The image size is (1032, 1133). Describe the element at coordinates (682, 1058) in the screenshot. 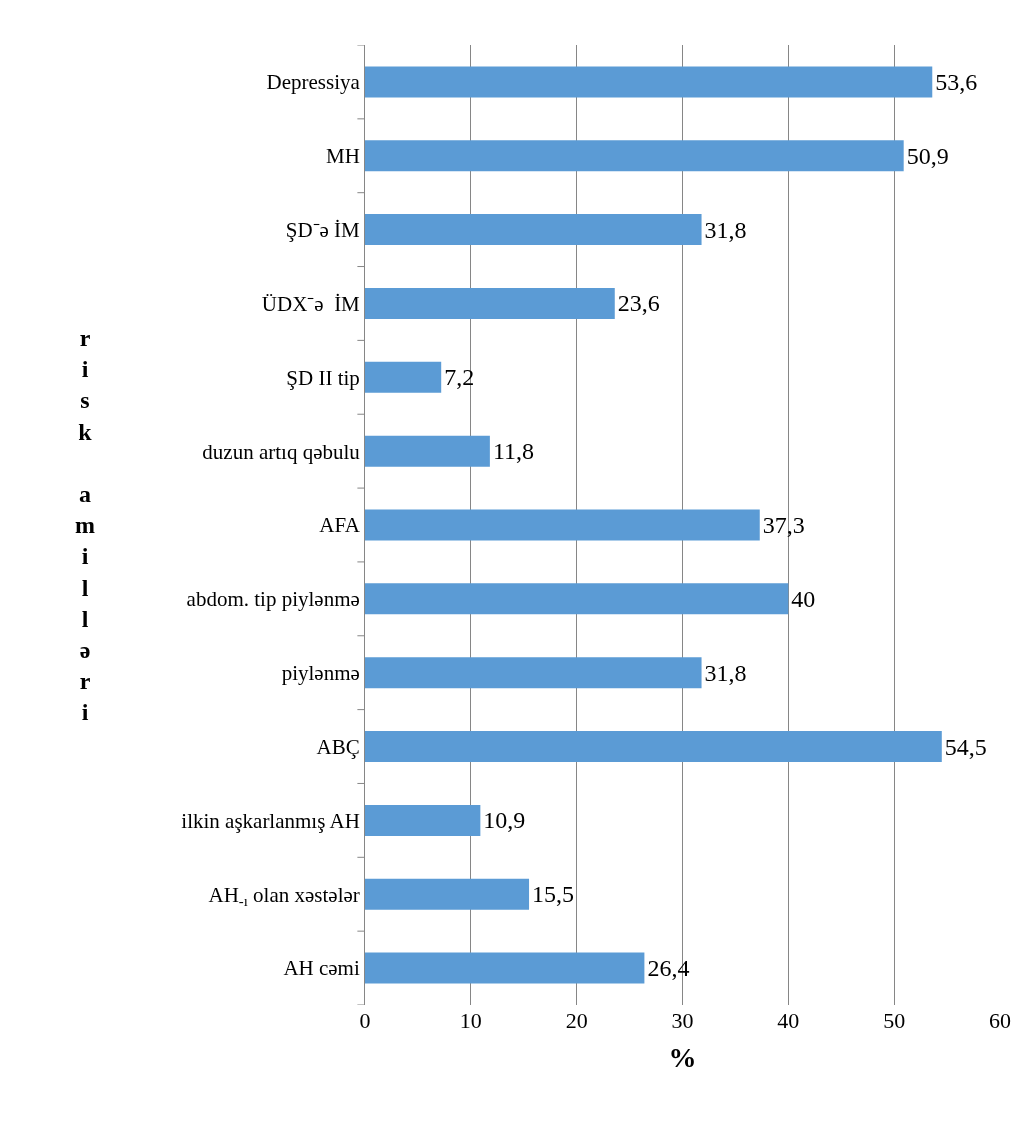

I see `x-axis-title: %` at that location.